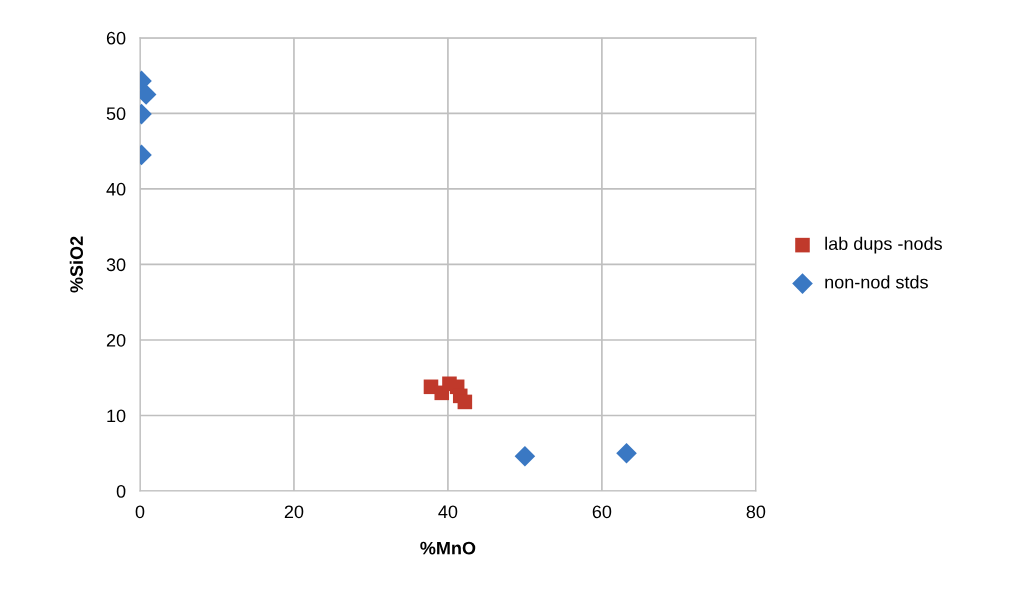 This screenshot has height=610, width=1018. Describe the element at coordinates (116, 114) in the screenshot. I see `y-tick-label: 50` at that location.